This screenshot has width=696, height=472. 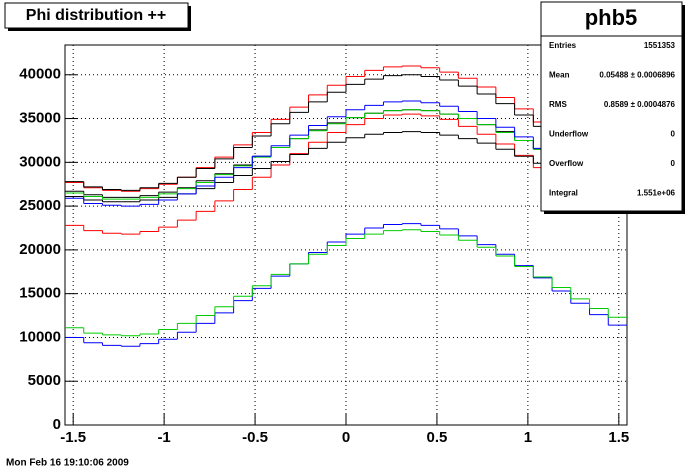 What do you see at coordinates (640, 104) in the screenshot?
I see `stats-value: 0.8589 ± 0.0004876` at bounding box center [640, 104].